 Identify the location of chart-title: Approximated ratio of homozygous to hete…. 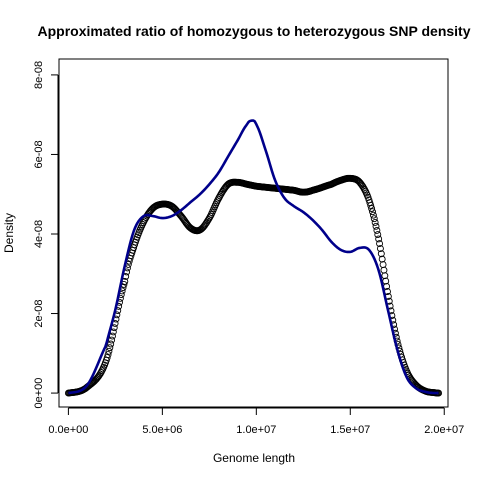
(253, 31).